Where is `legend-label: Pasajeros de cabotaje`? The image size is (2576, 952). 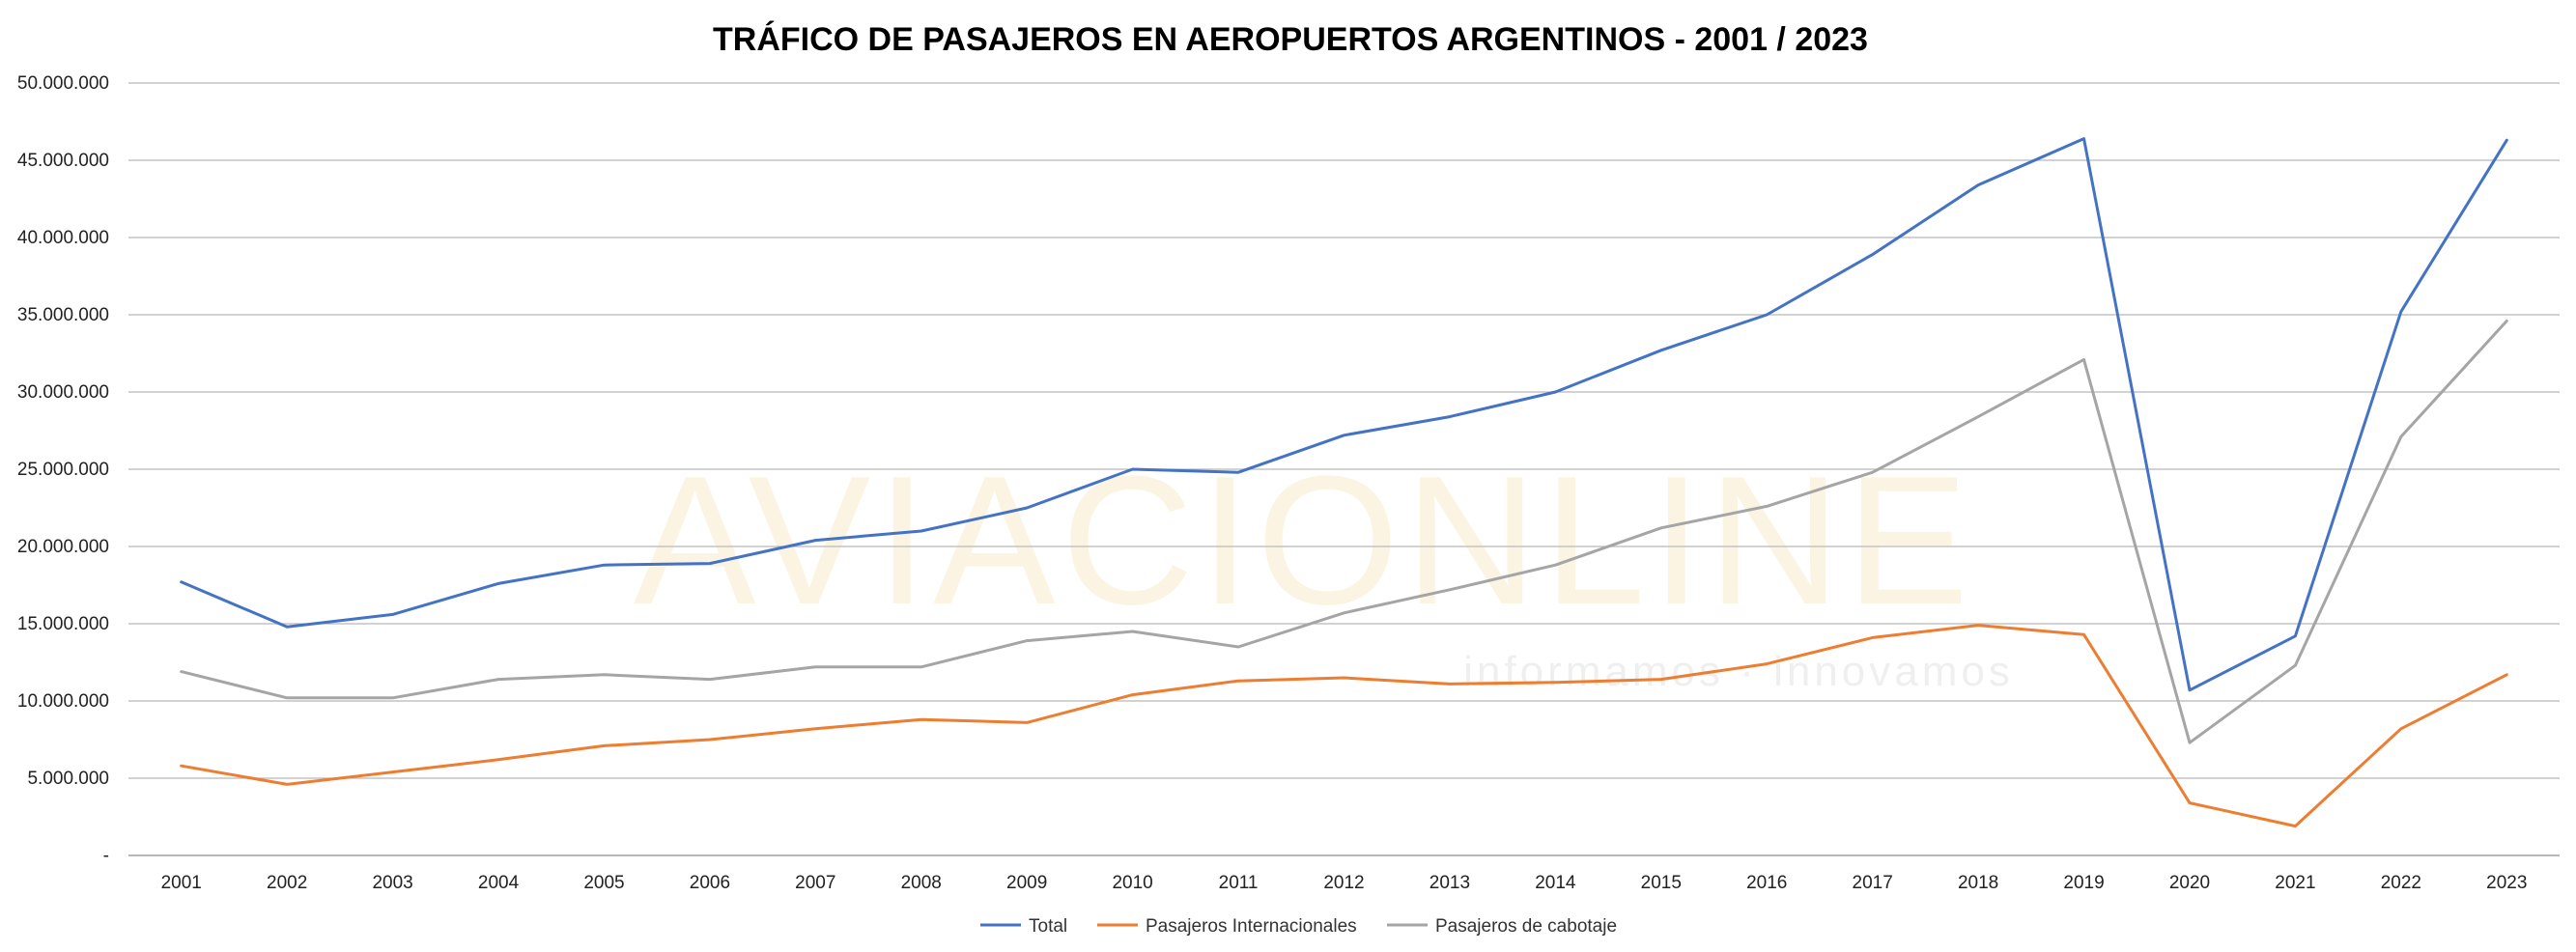 legend-label: Pasajeros de cabotaje is located at coordinates (1526, 927).